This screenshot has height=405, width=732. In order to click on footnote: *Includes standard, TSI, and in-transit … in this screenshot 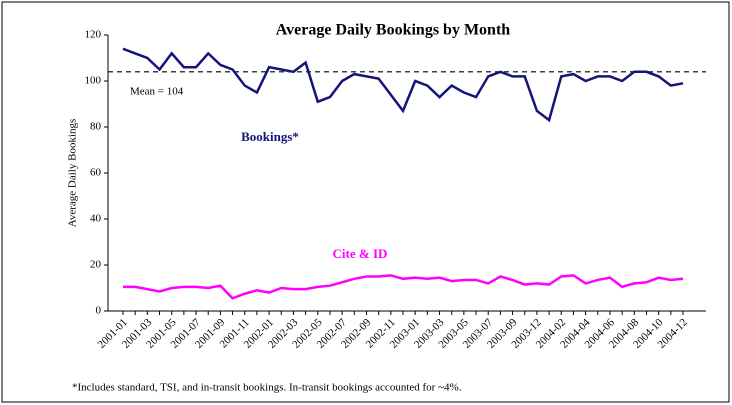, I will do `click(267, 388)`.